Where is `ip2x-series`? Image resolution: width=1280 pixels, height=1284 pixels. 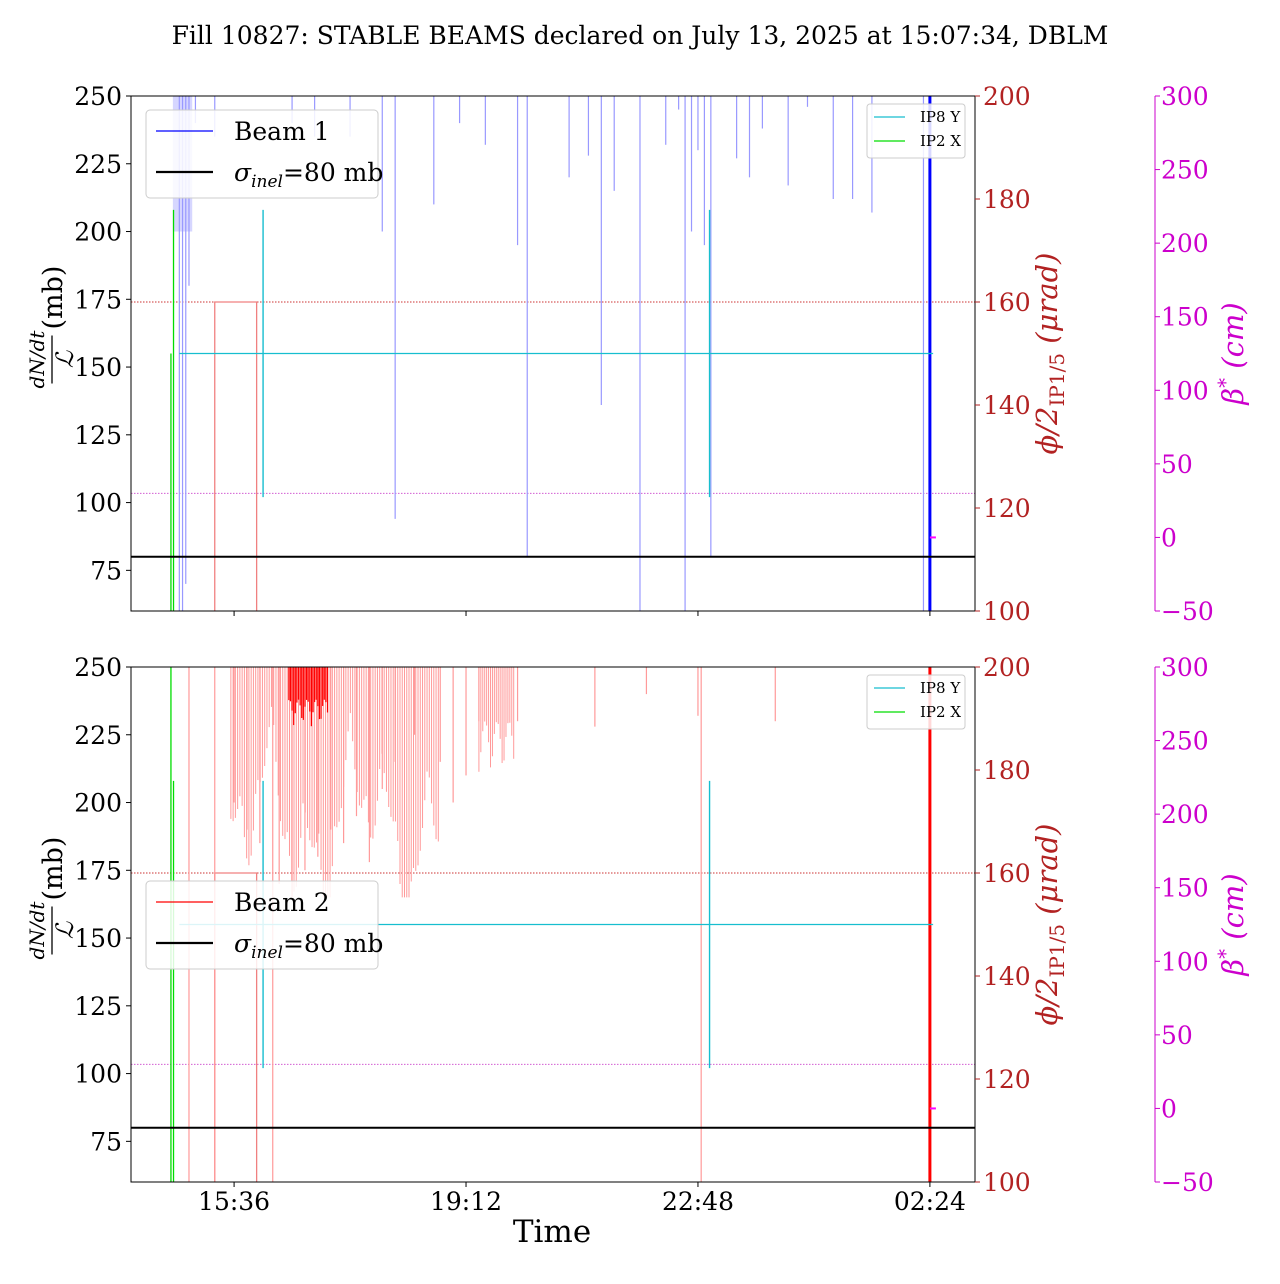 ip2x-series is located at coordinates (172, 410).